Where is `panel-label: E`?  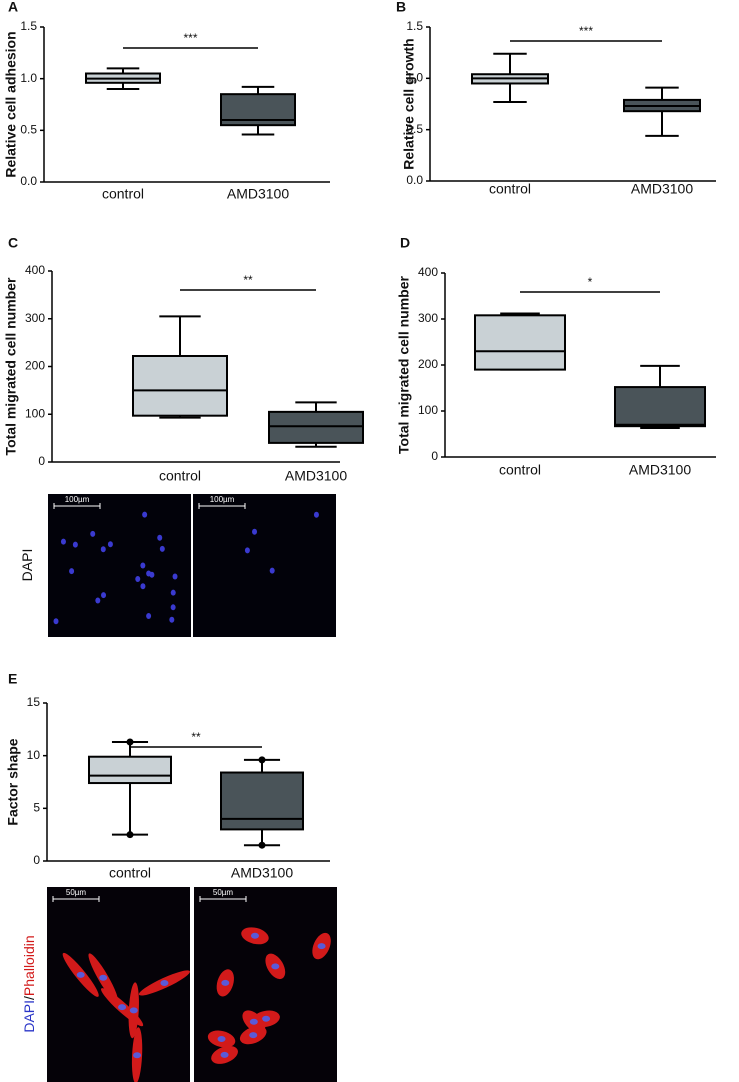 panel-label: E is located at coordinates (12, 679).